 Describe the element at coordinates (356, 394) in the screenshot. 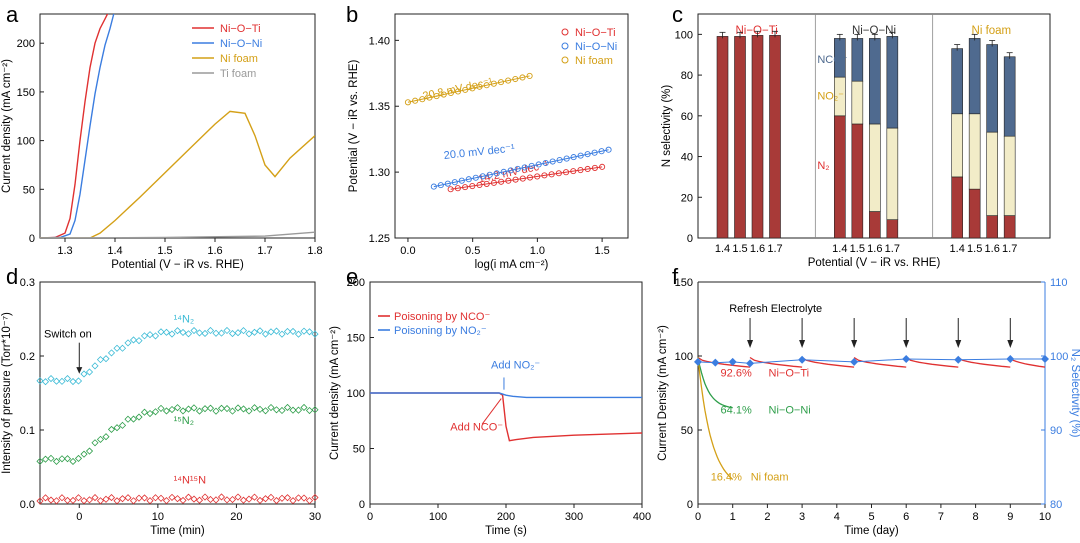

I see `panel-e-ytick-label: 100` at that location.